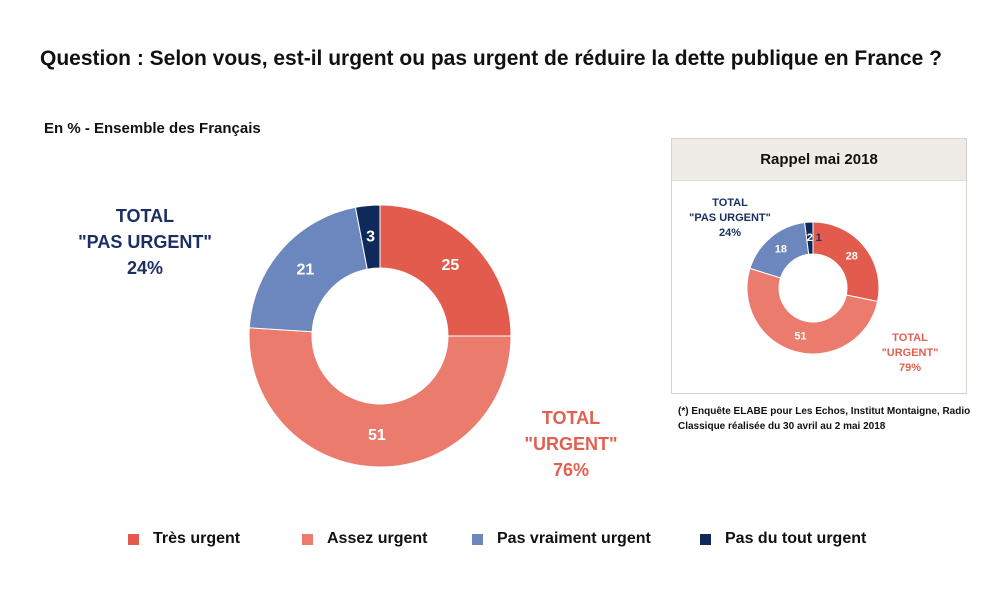 This screenshot has width=1000, height=600. I want to click on recall-label-pas-vraiment-urgent: 18, so click(781, 250).